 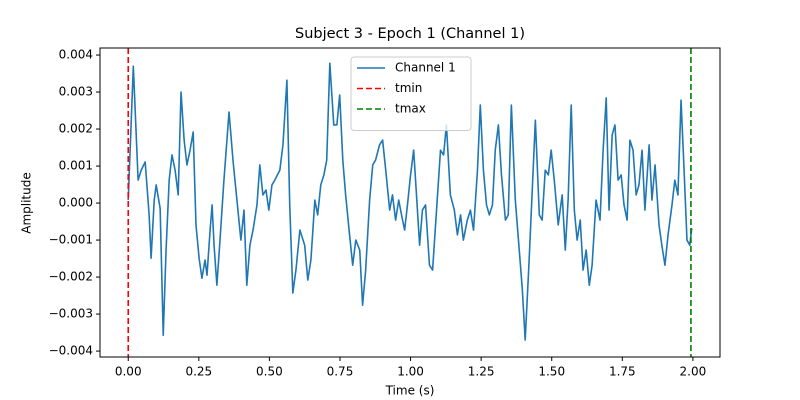 What do you see at coordinates (76, 203) in the screenshot?
I see `y-tick-label: 0.000` at bounding box center [76, 203].